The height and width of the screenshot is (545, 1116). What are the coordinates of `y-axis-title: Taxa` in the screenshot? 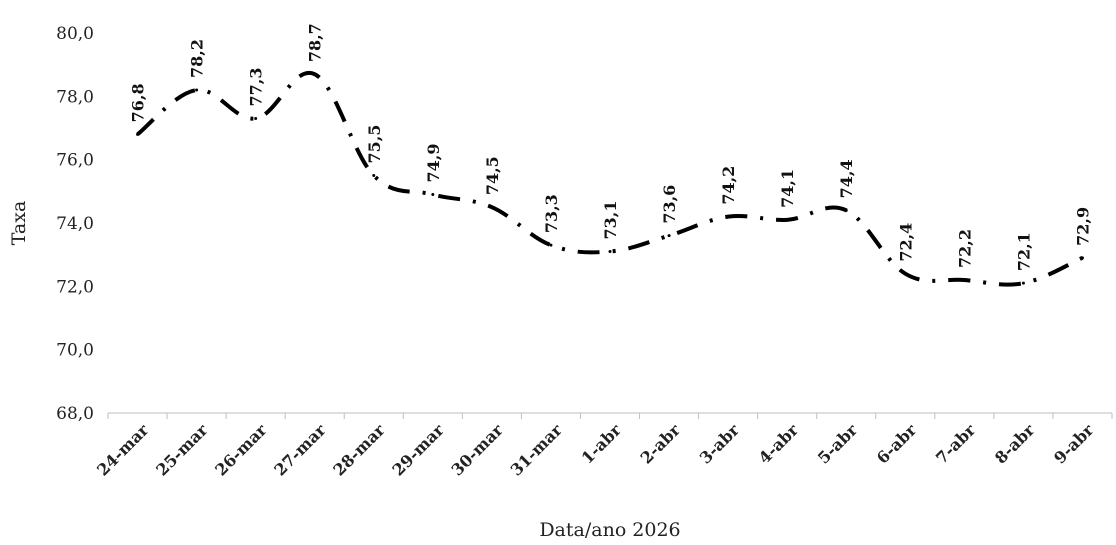 It's located at (19, 223).